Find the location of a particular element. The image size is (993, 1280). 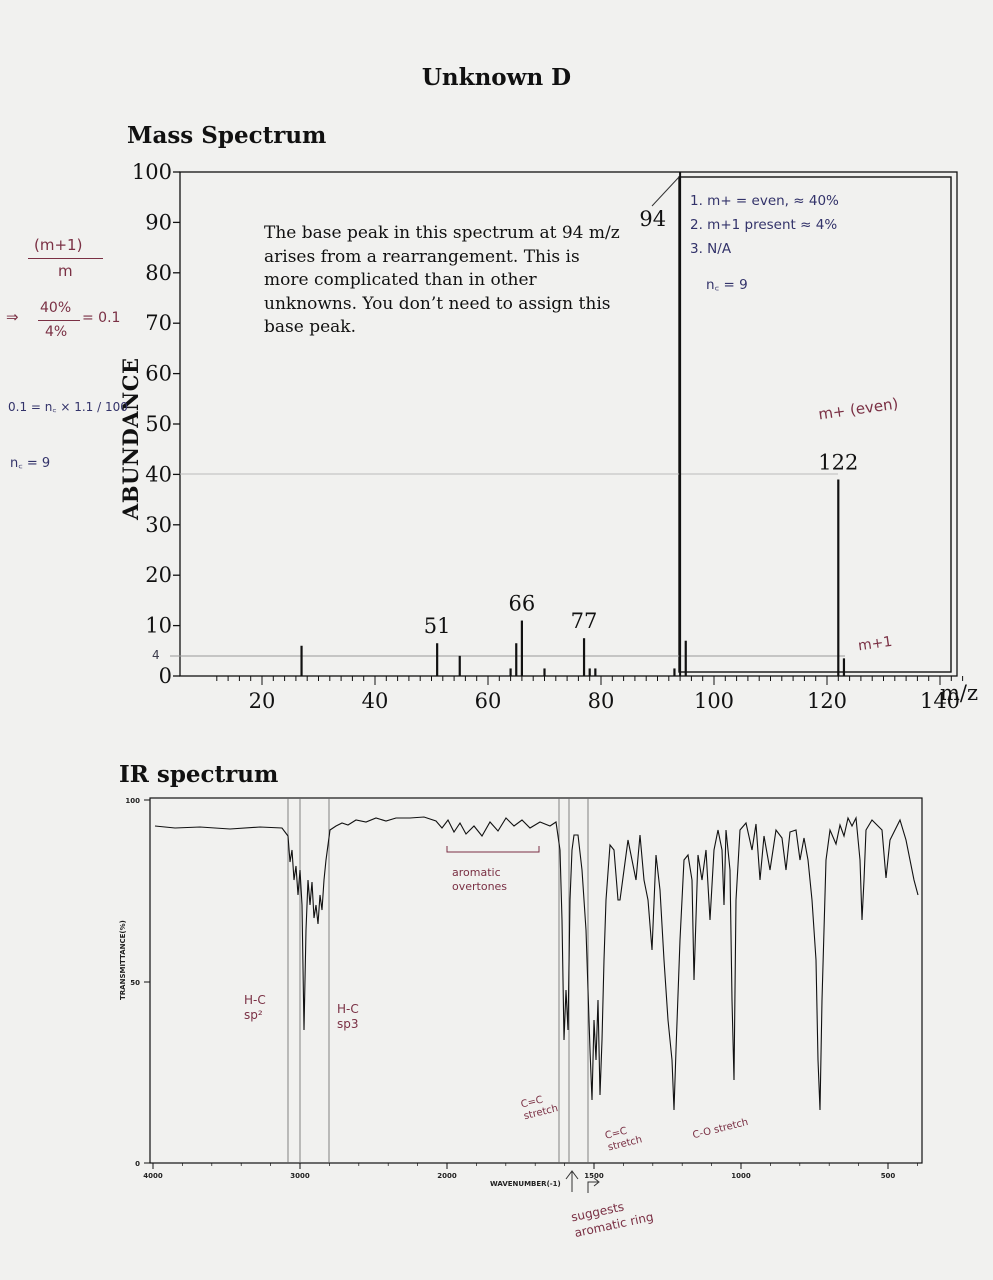

ir-x-tick-label: 500 is located at coordinates (888, 1176).